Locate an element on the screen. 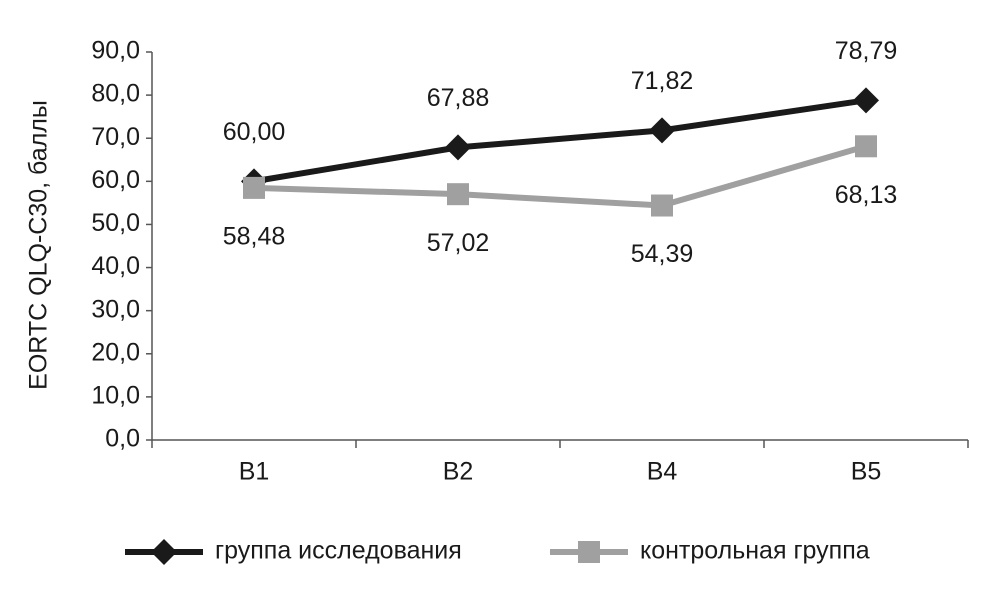  data-label: 54,39 is located at coordinates (662, 254).